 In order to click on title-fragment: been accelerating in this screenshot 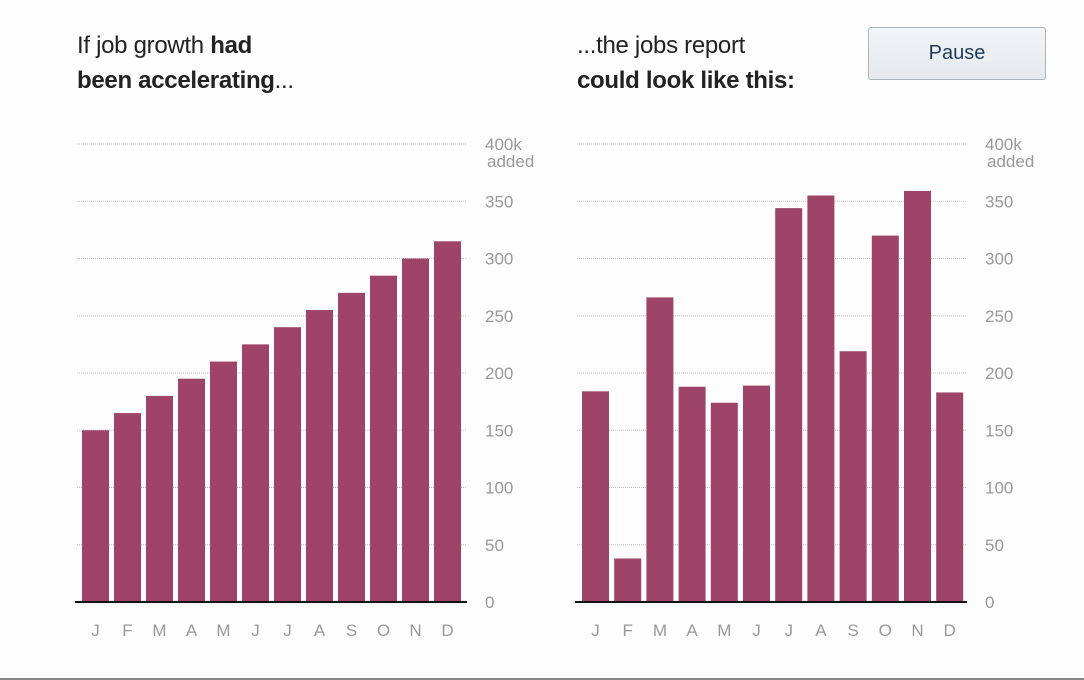, I will do `click(176, 80)`.